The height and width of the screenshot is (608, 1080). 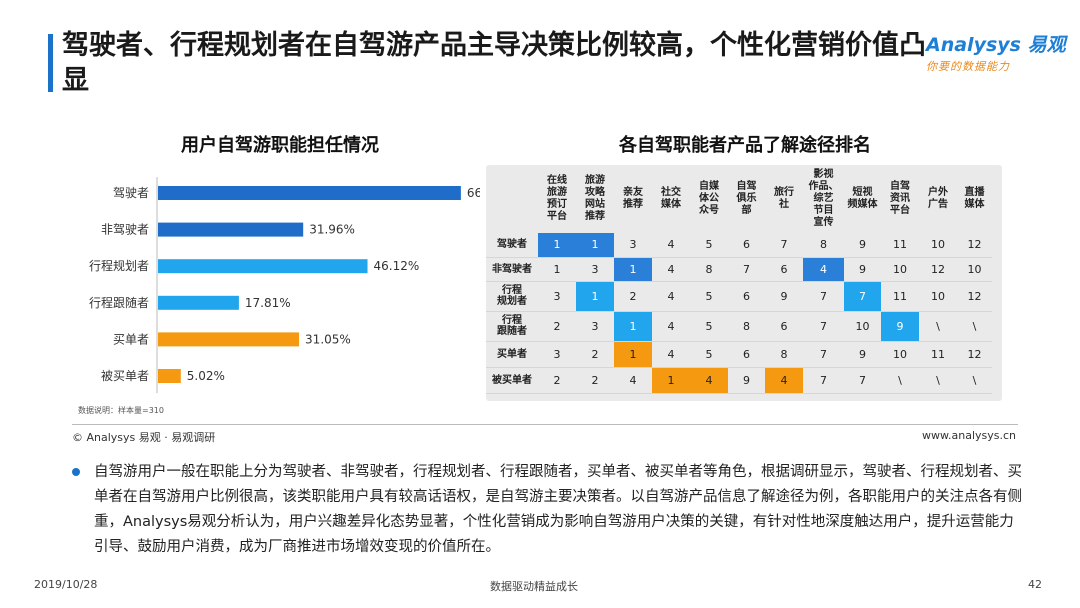 I want to click on bar-category-label: 非驾驶者, so click(x=125, y=229).